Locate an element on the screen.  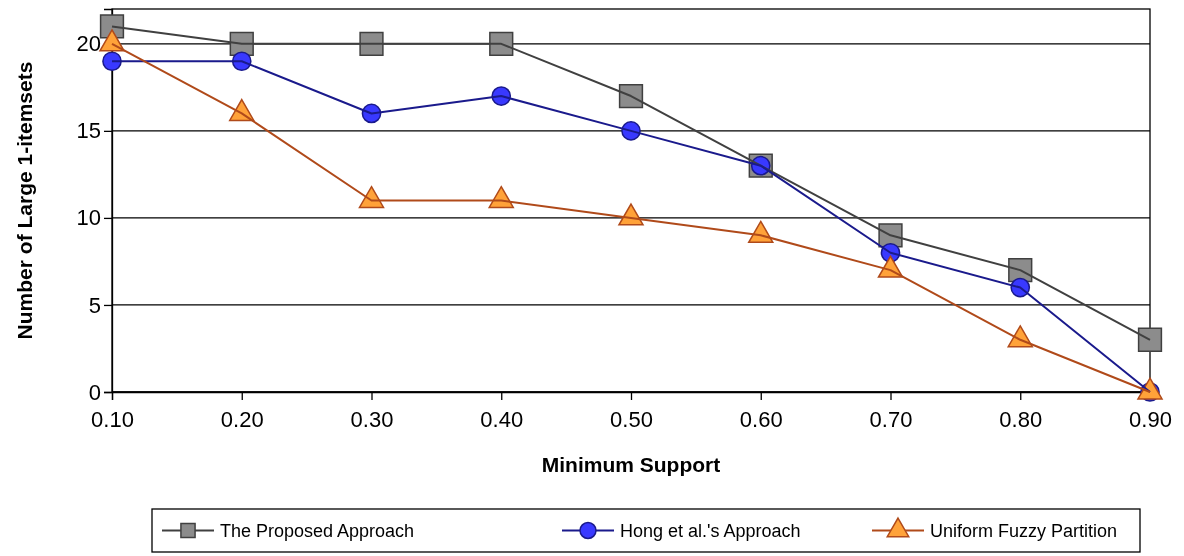
y-tick-label: 5 is located at coordinates (94, 305).